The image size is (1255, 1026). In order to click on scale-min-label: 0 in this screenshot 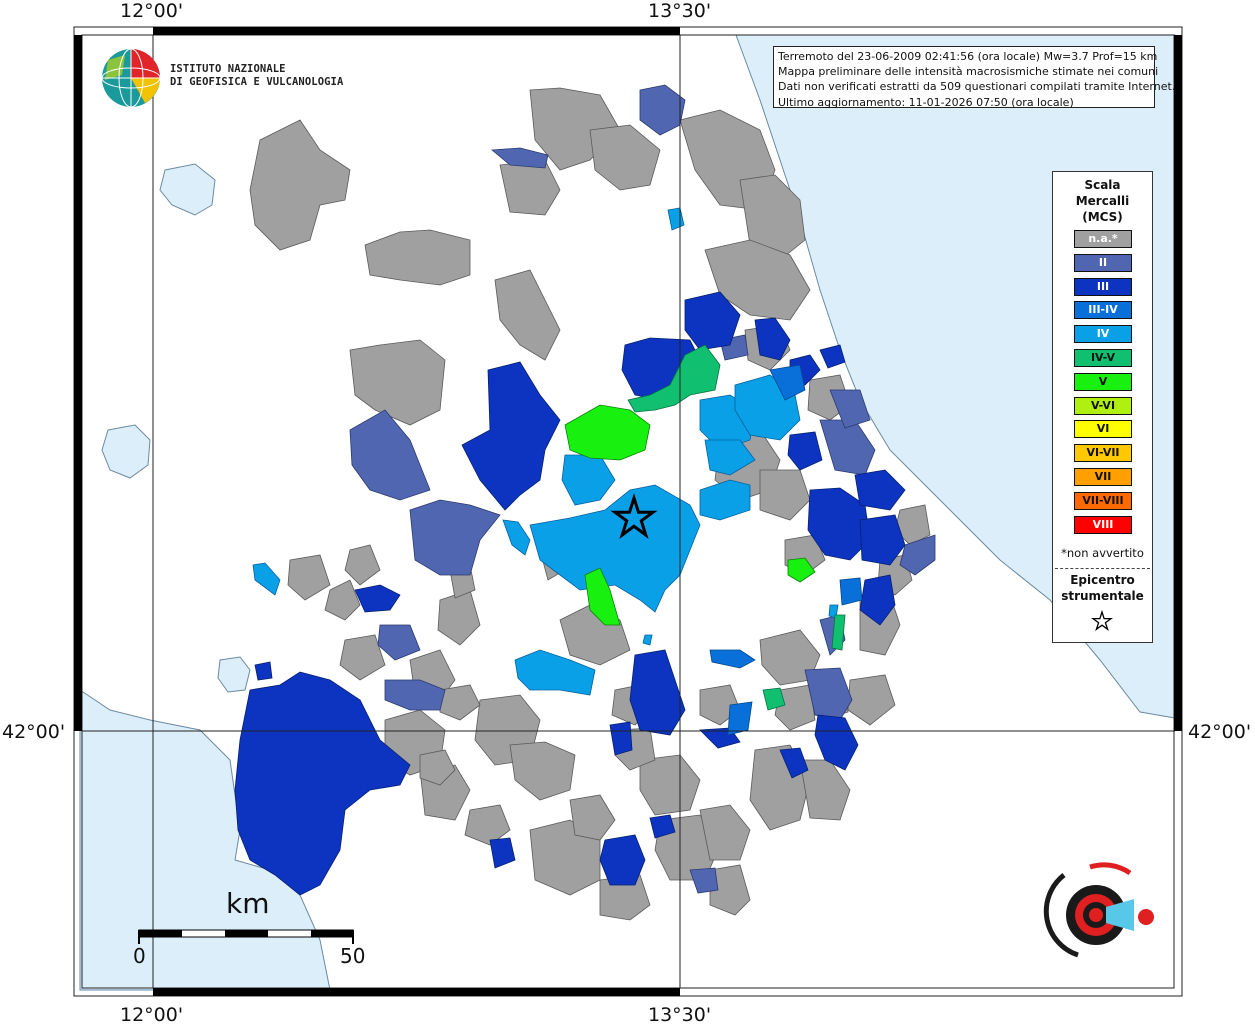, I will do `click(139, 956)`.